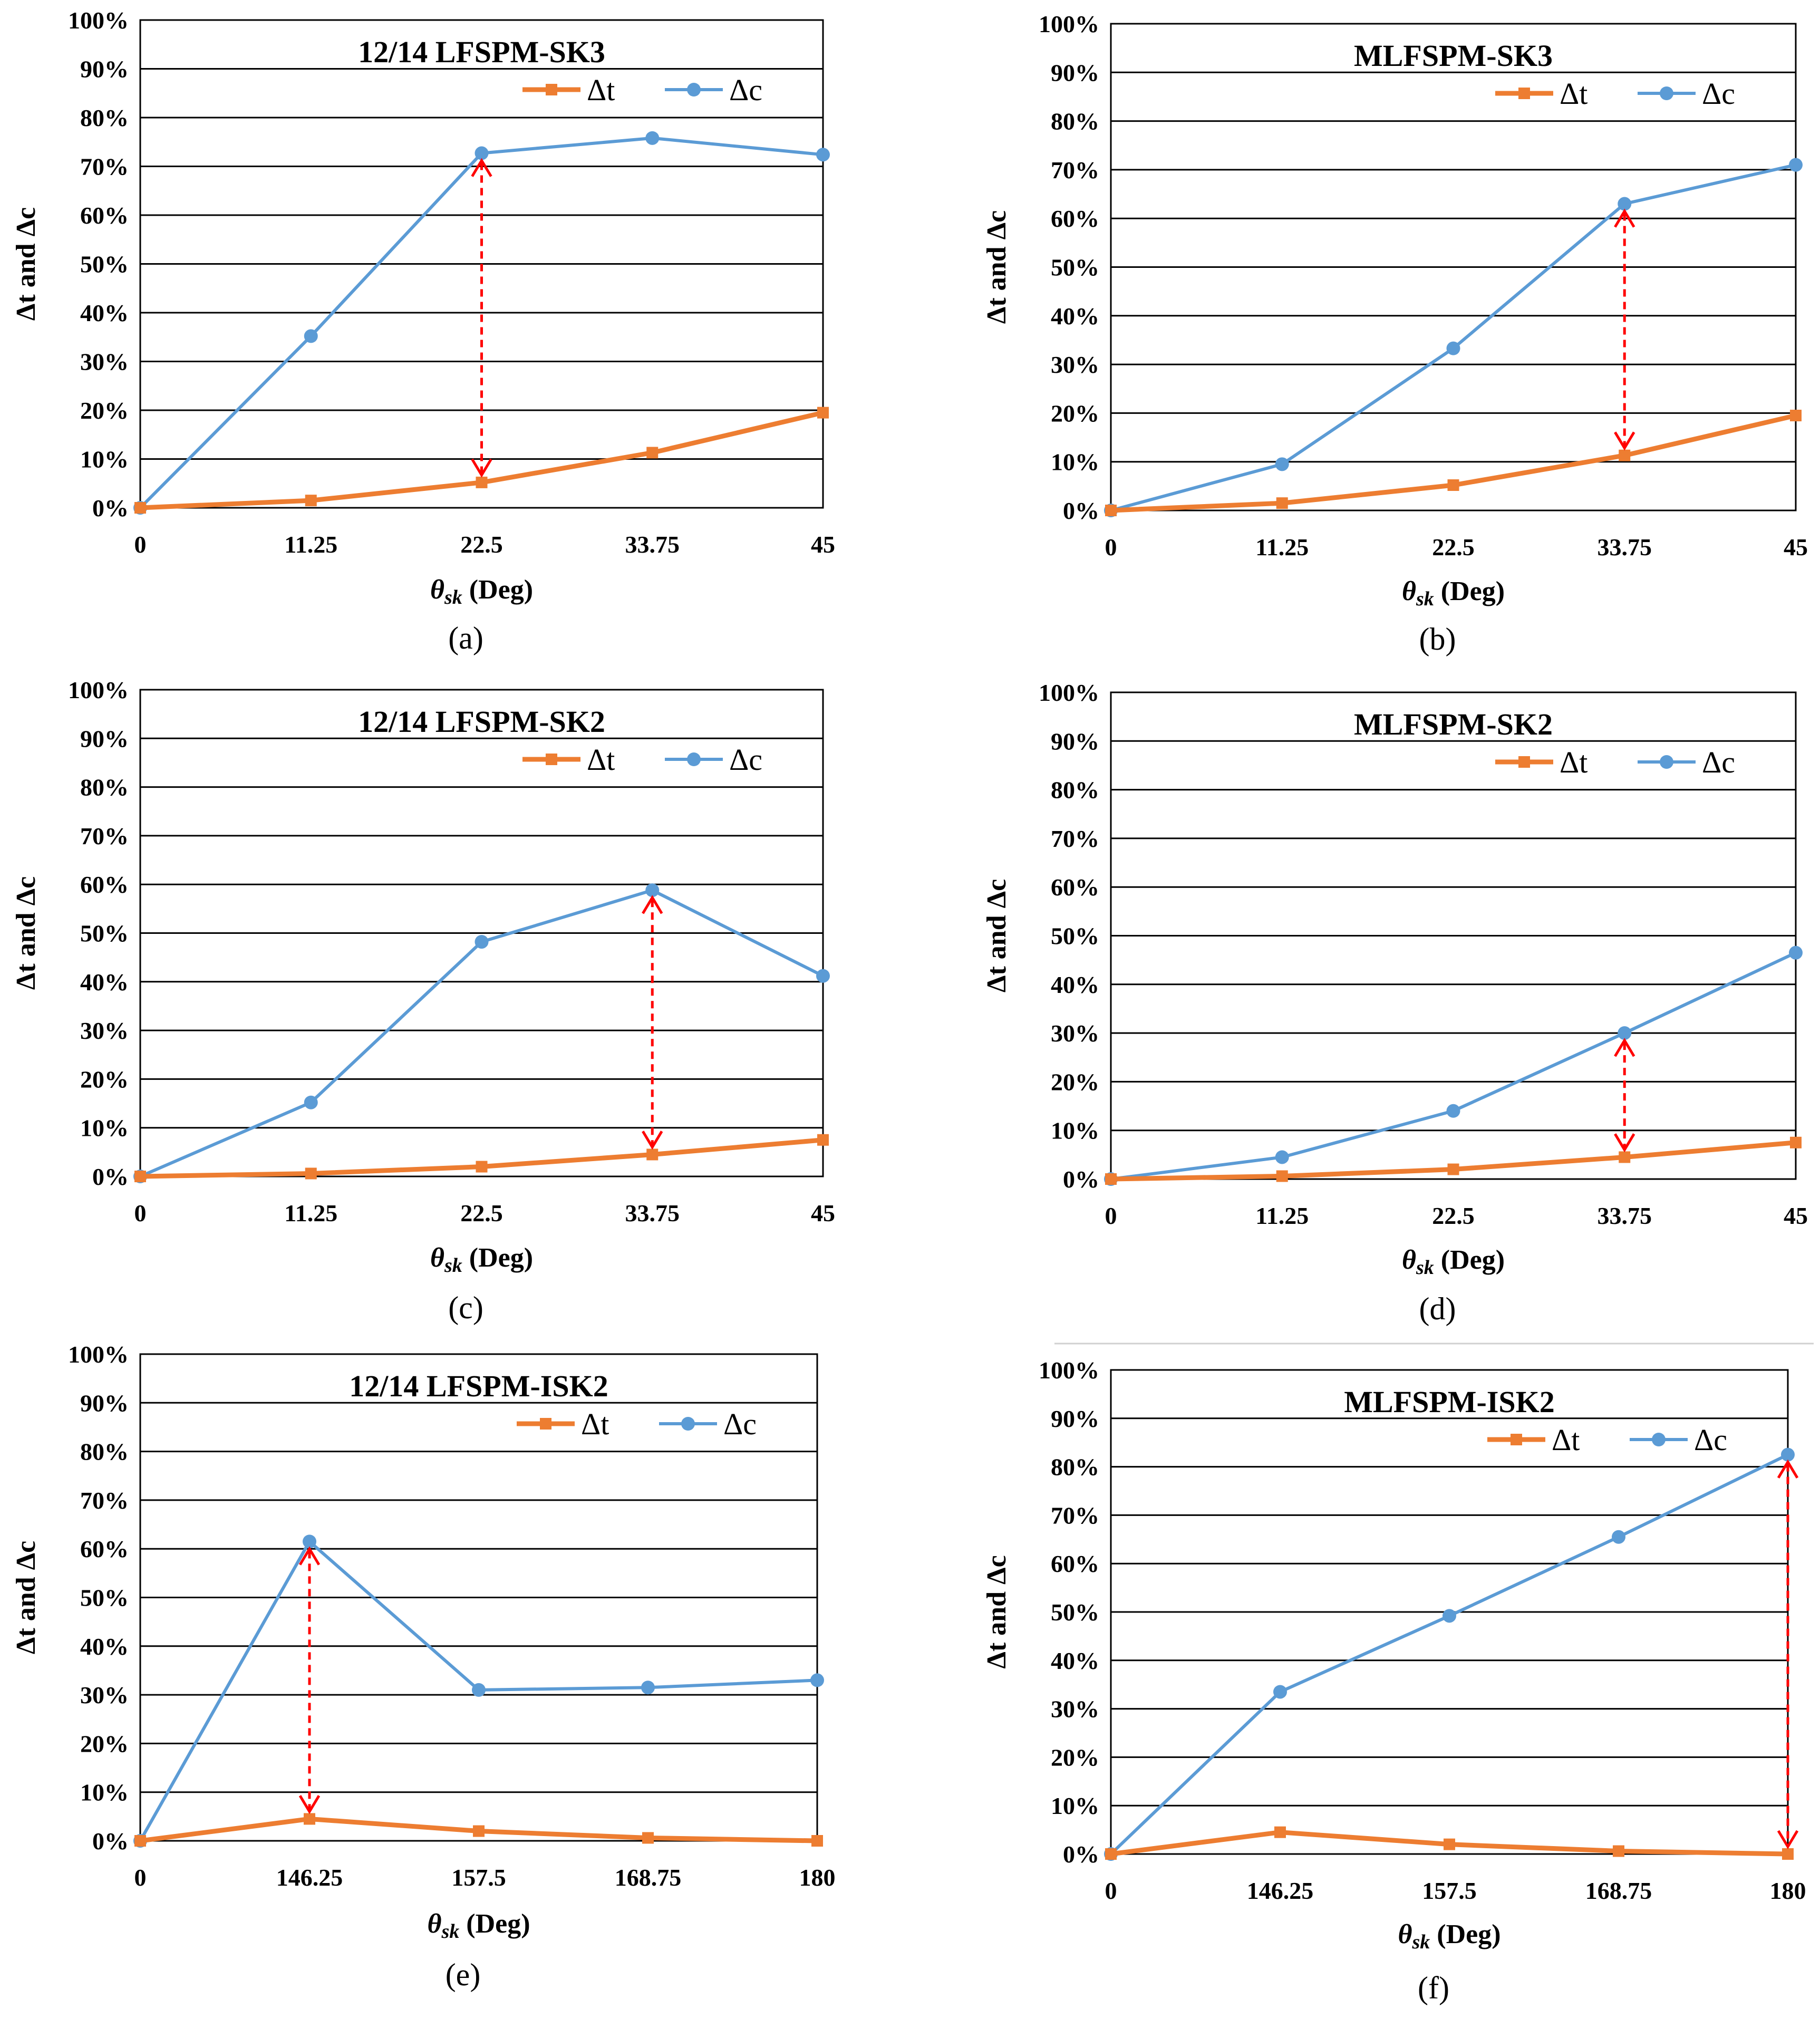 This screenshot has width=1820, height=2018. What do you see at coordinates (1618, 1890) in the screenshot?
I see `x-tick-label: 168.75` at bounding box center [1618, 1890].